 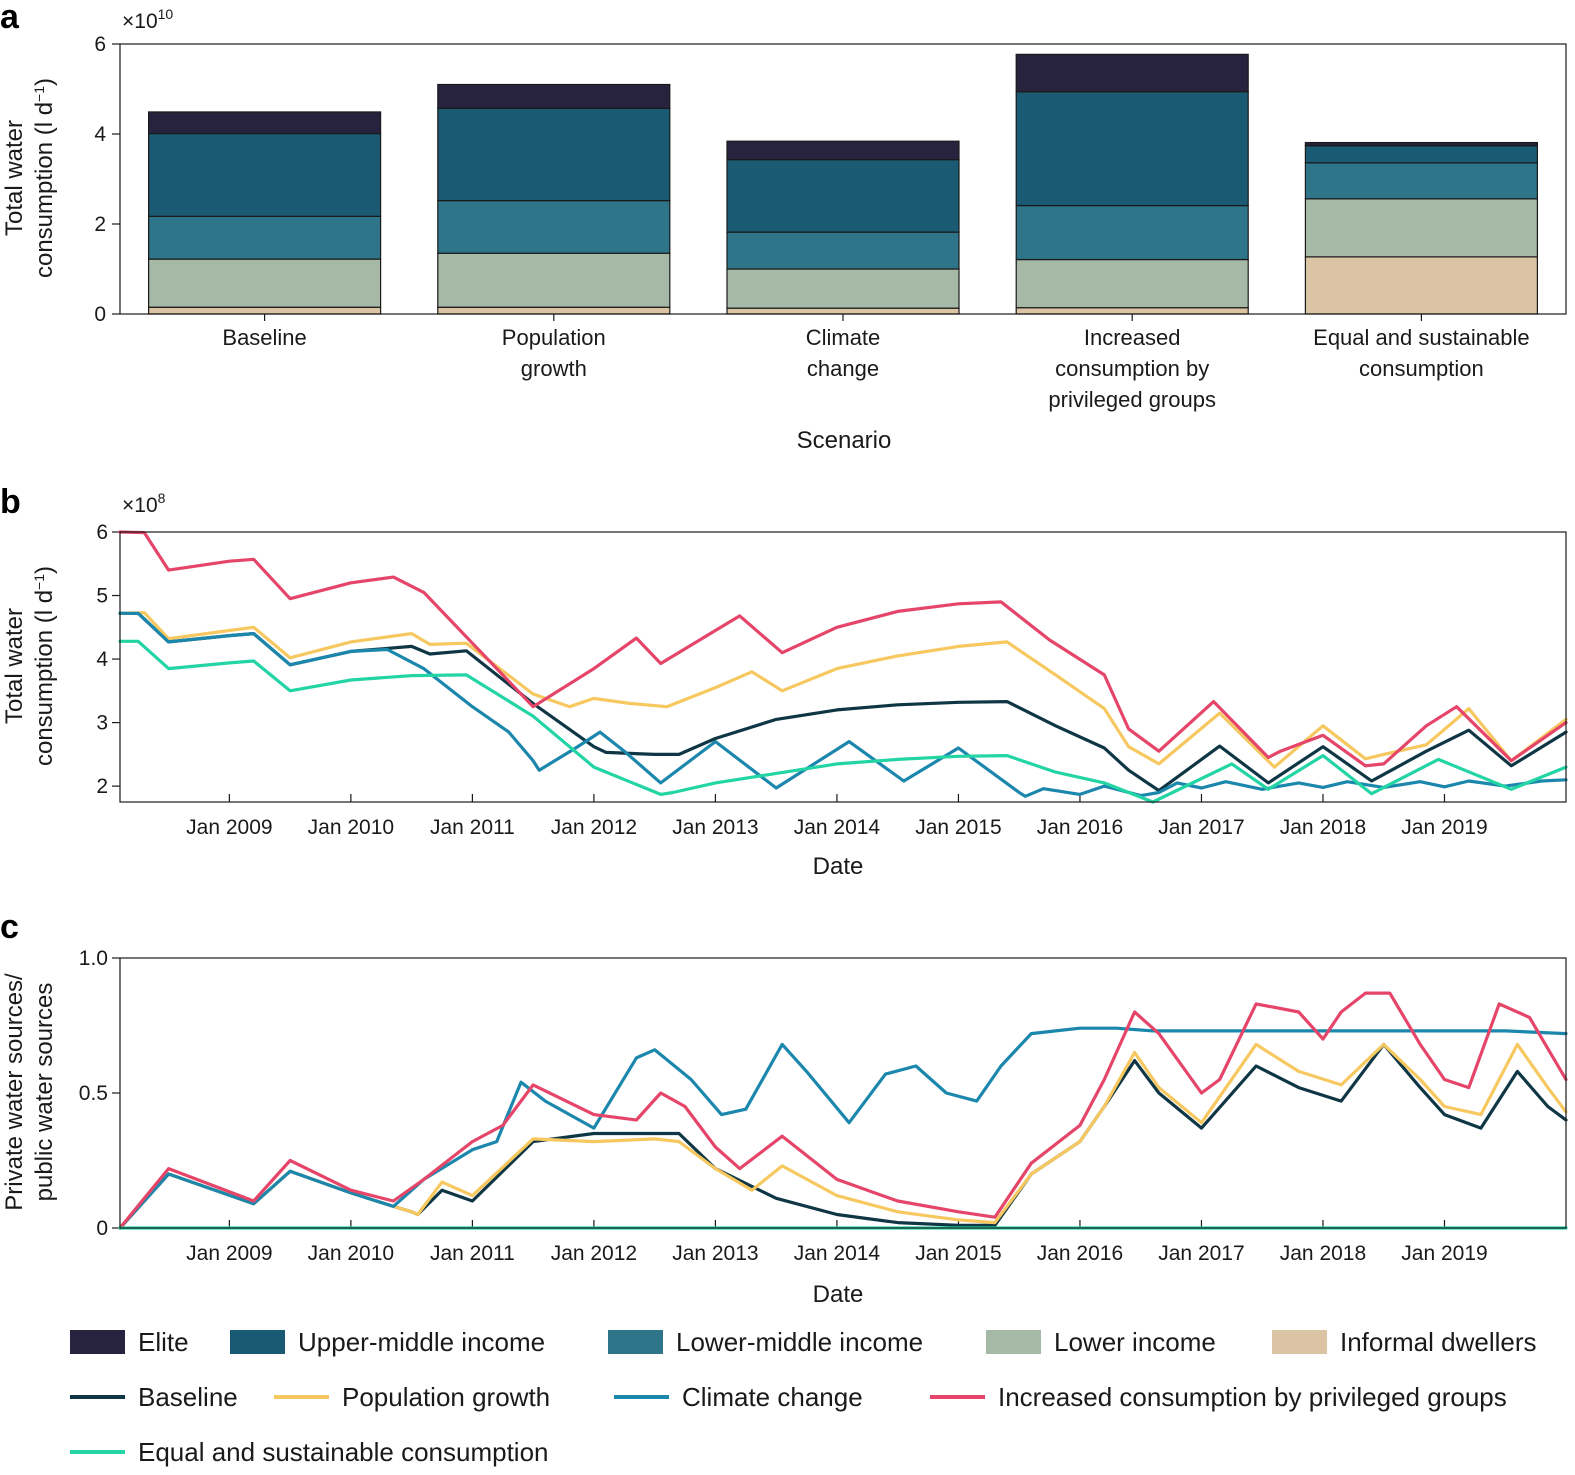 What do you see at coordinates (594, 1253) in the screenshot?
I see `panel-c-xtick-label: Jan 2012` at bounding box center [594, 1253].